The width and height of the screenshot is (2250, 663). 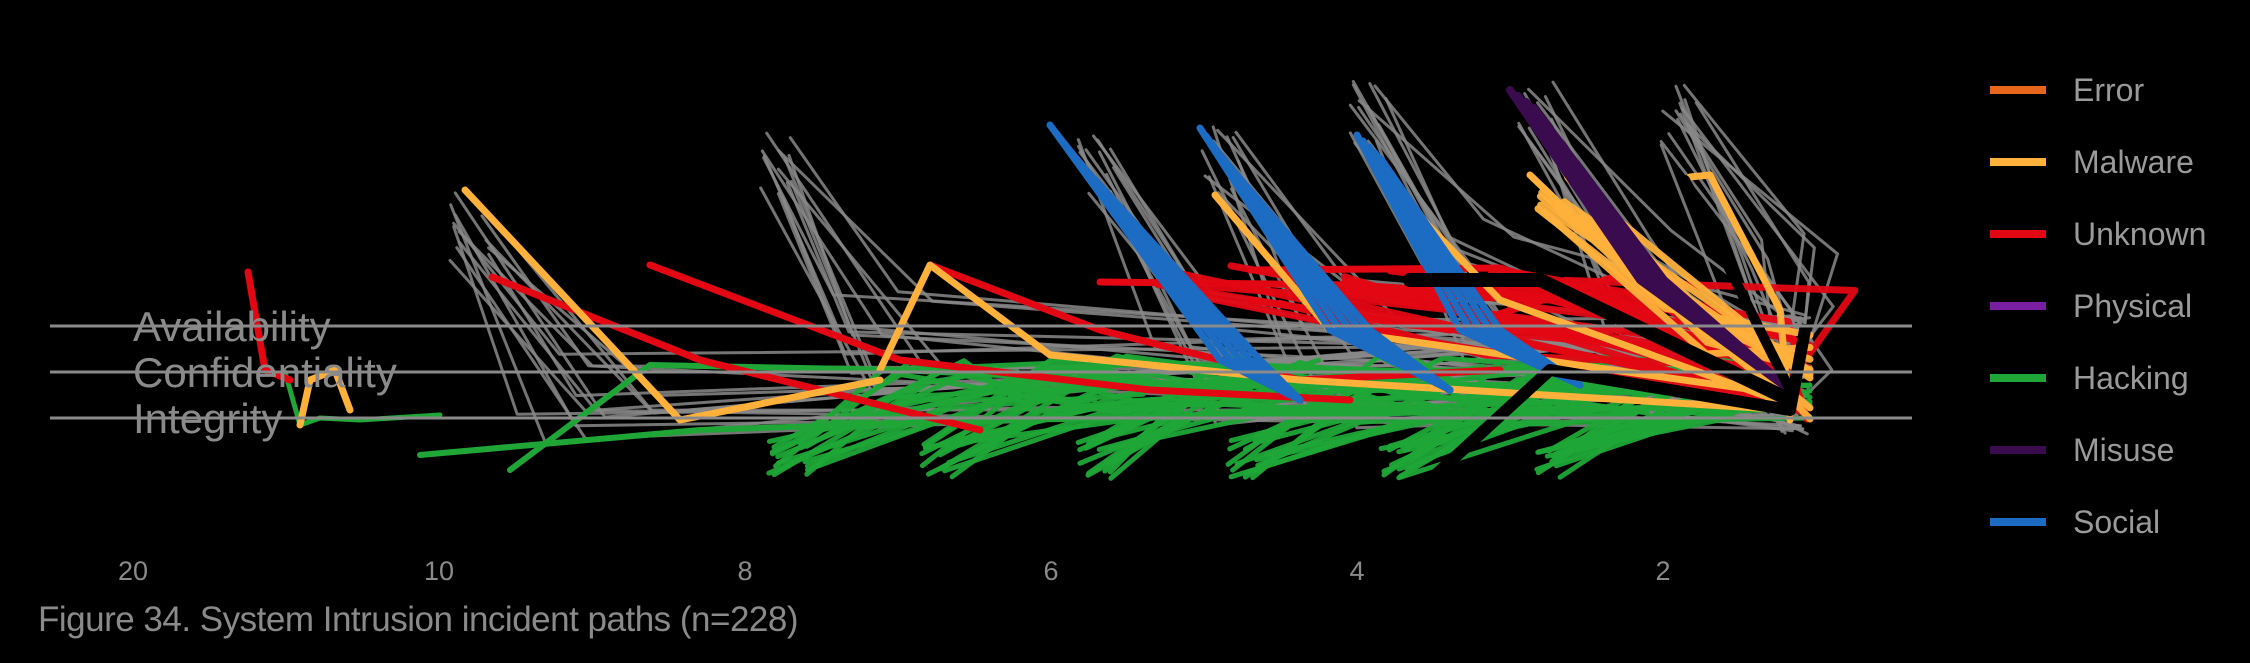 What do you see at coordinates (894, 571) in the screenshot?
I see `x-axis-ticks: 20 10 8 6 4 2` at bounding box center [894, 571].